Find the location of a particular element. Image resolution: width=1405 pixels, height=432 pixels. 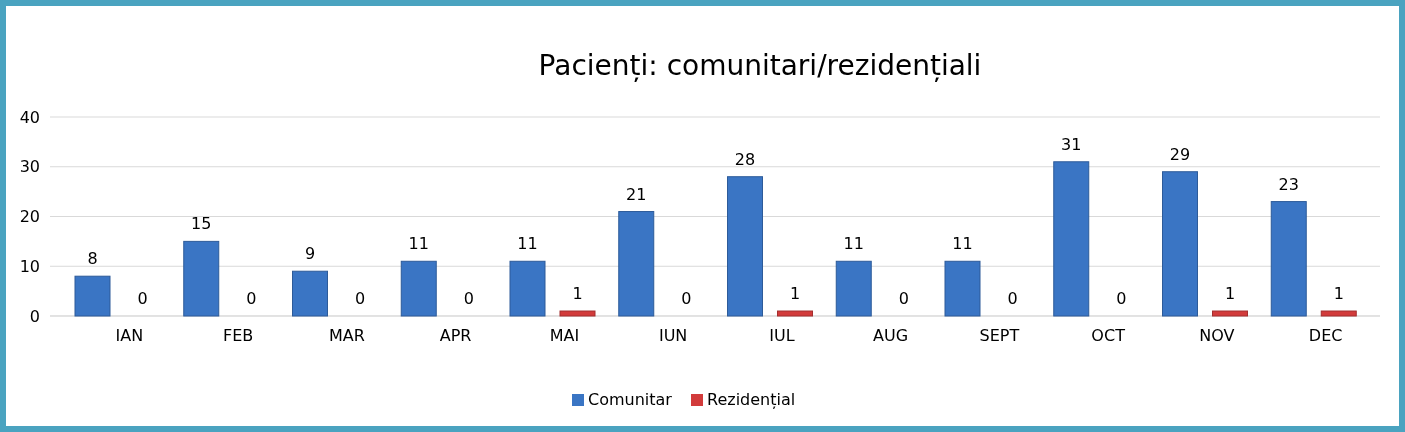

data-label: 29 is located at coordinates (1180, 154).